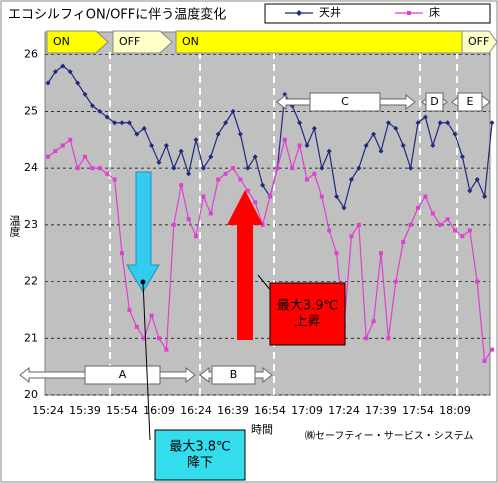 The height and width of the screenshot is (483, 498). What do you see at coordinates (31, 54) in the screenshot?
I see `y-tick-label: 26` at bounding box center [31, 54].